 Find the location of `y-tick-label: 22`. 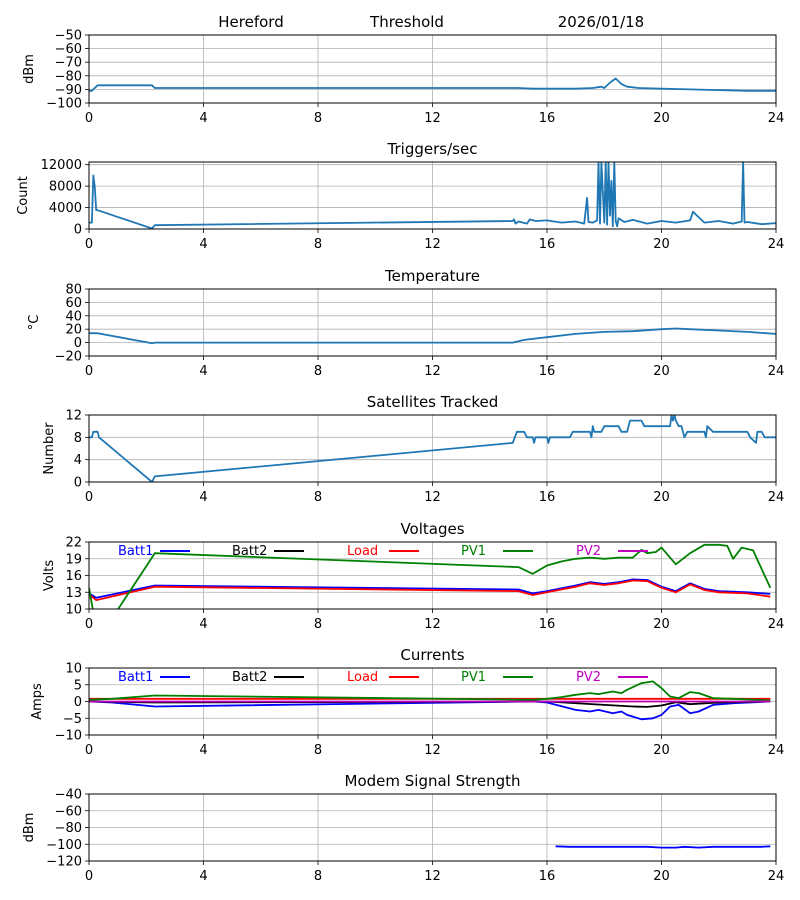

y-tick-label: 22 is located at coordinates (73, 543).